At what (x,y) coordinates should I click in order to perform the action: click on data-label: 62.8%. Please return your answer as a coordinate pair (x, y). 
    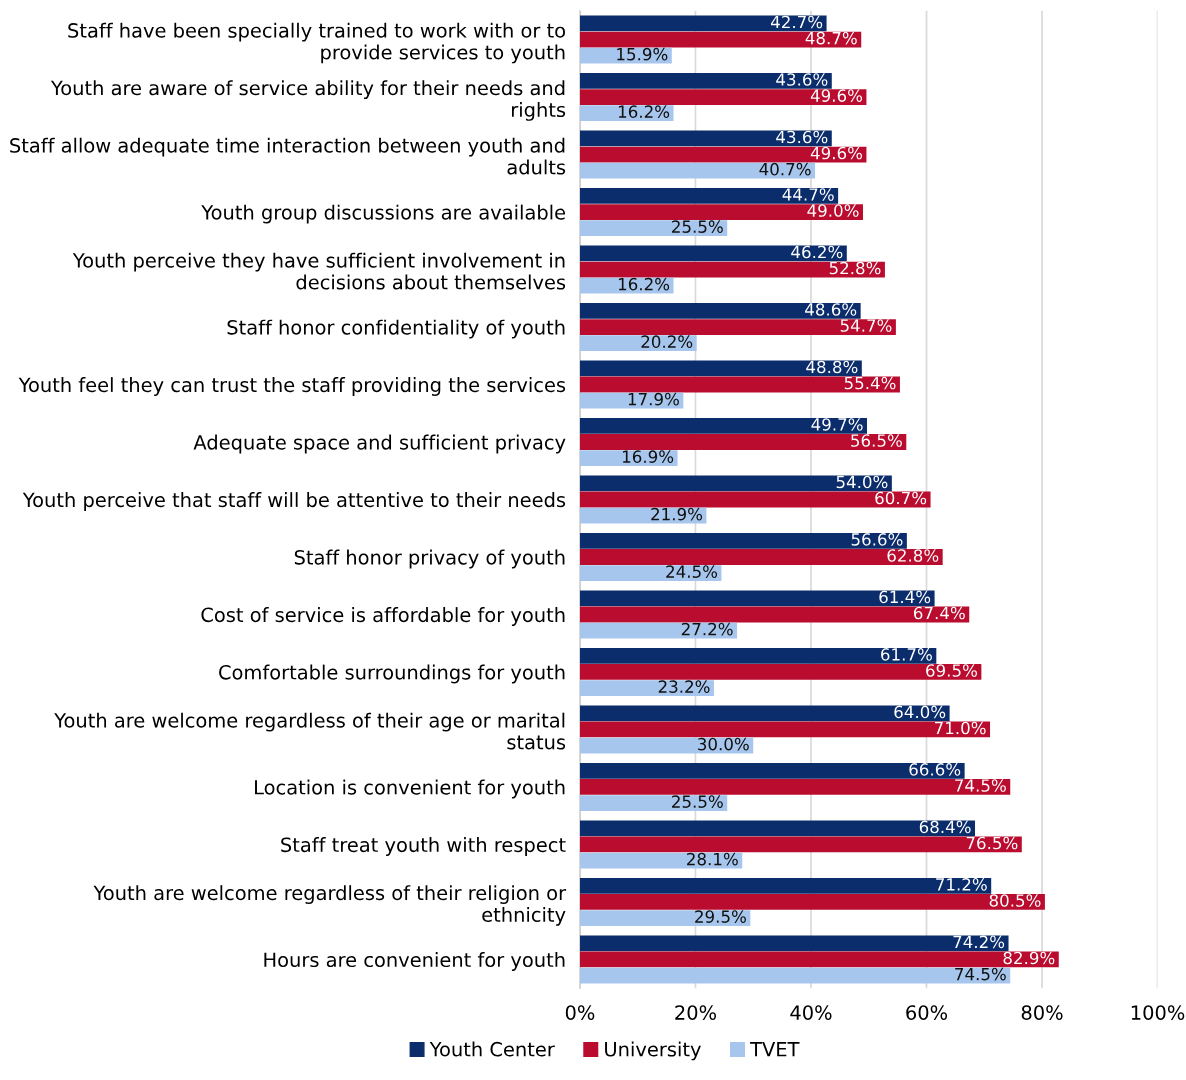
    Looking at the image, I should click on (913, 555).